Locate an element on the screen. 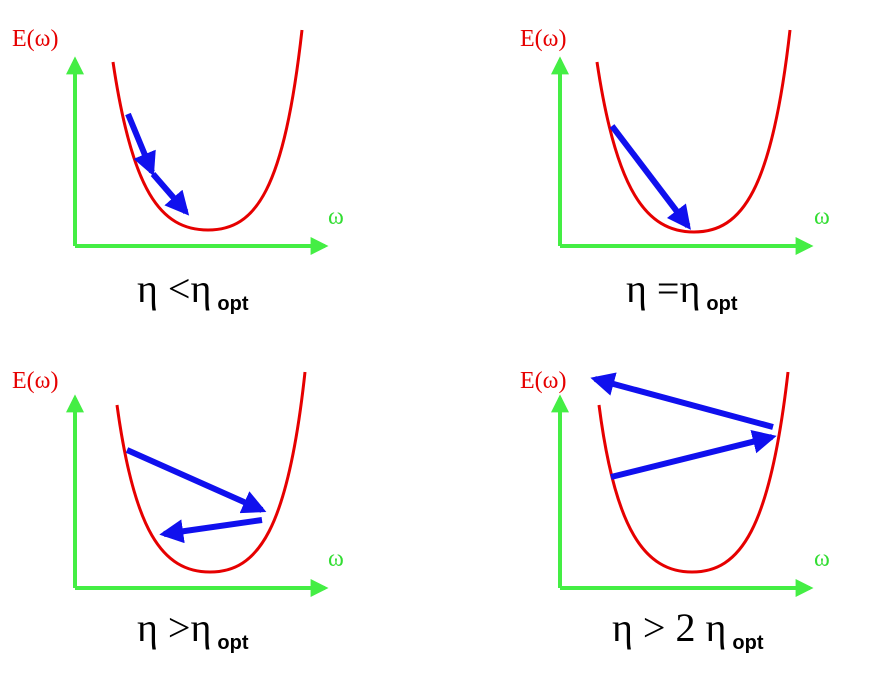 This screenshot has height=692, width=870. panel-eta-equal-opt: E(ω) ω η =η opt is located at coordinates (675, 170).